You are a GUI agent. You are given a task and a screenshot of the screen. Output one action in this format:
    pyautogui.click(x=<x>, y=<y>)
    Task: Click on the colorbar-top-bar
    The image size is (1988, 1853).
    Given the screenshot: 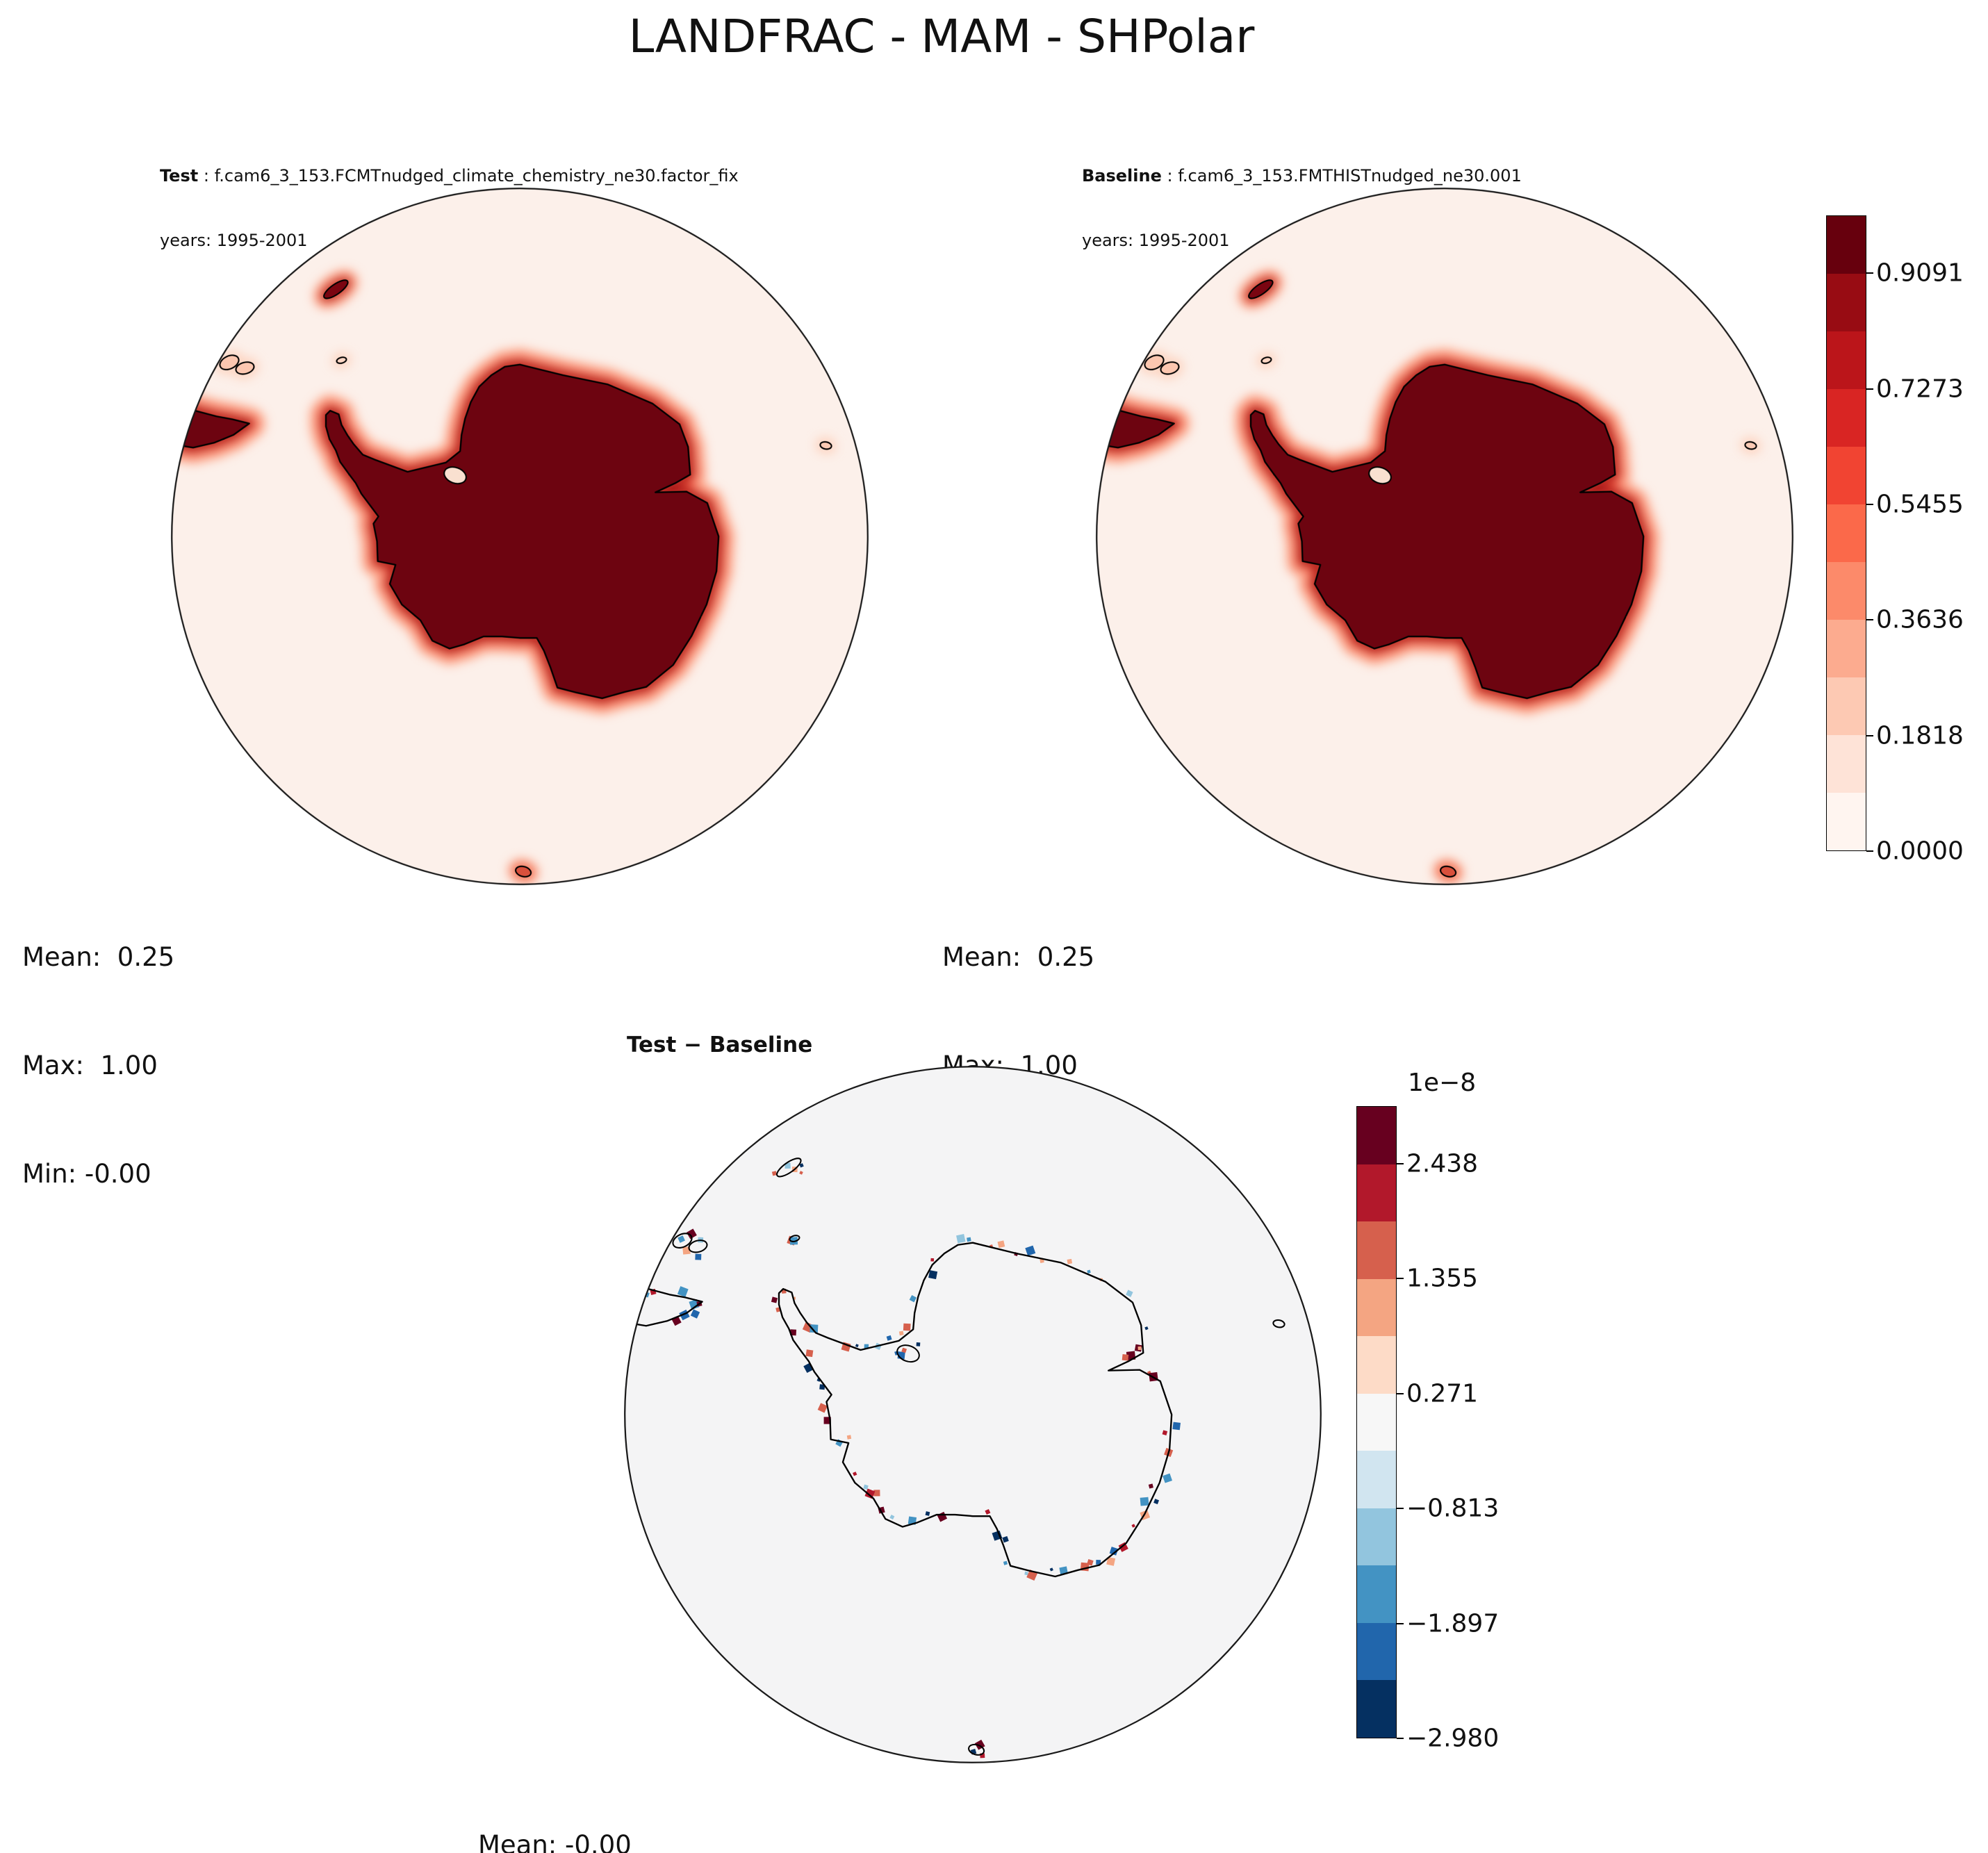 What is the action you would take?
    pyautogui.click(x=1846, y=533)
    